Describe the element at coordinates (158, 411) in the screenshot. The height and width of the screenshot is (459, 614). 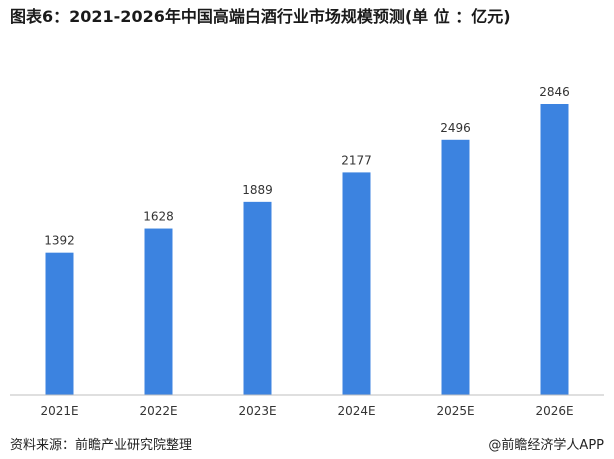
I see `x-tick-label-2022E: 2022E` at that location.